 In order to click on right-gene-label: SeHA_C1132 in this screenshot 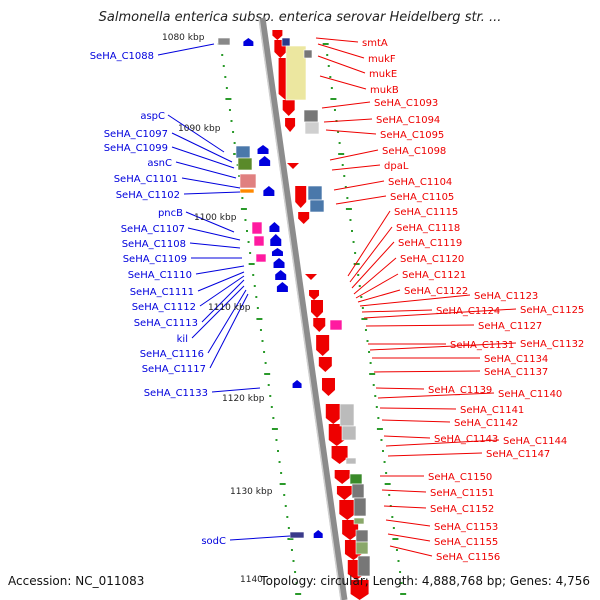, I will do `click(552, 344)`.